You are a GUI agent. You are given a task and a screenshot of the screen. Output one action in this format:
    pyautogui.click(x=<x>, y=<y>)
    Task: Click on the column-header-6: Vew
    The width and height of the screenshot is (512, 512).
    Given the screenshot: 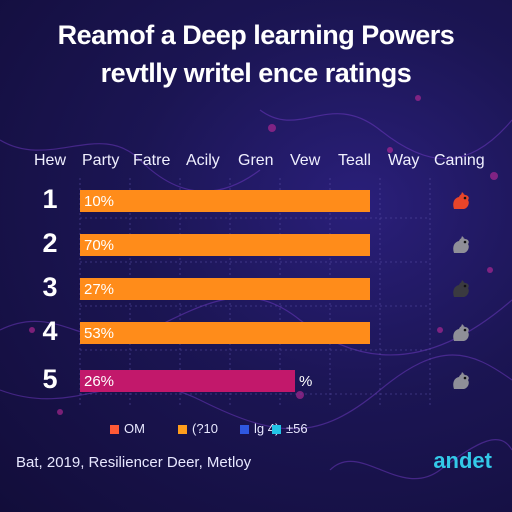 What is the action you would take?
    pyautogui.click(x=305, y=160)
    